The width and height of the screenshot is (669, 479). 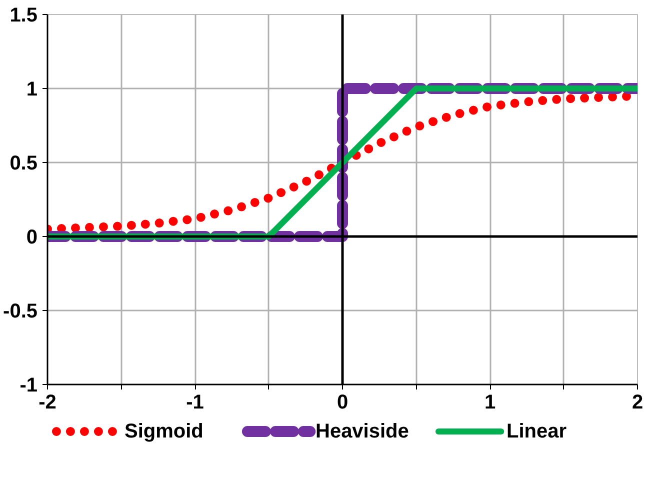 I want to click on x-tick-label: 1, so click(x=490, y=403).